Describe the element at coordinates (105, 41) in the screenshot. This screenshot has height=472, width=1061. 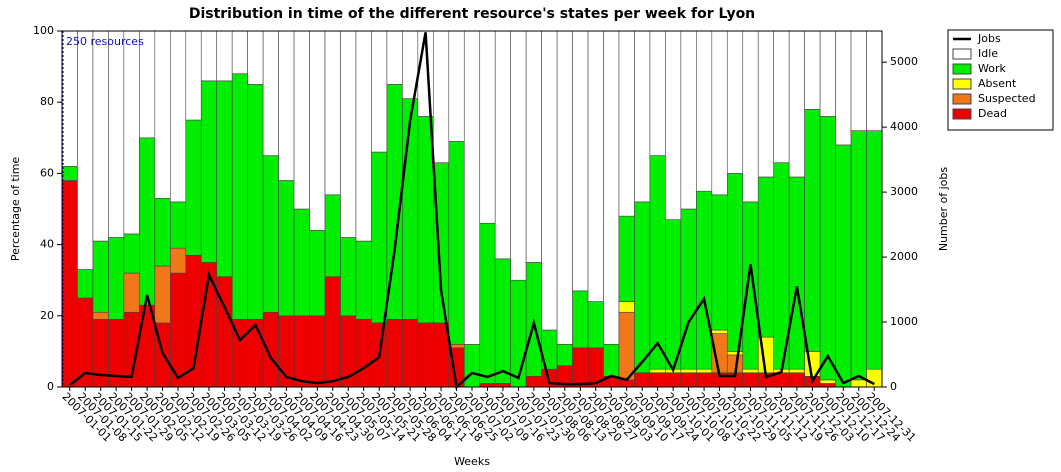
I see `annotation: 250 resources` at that location.